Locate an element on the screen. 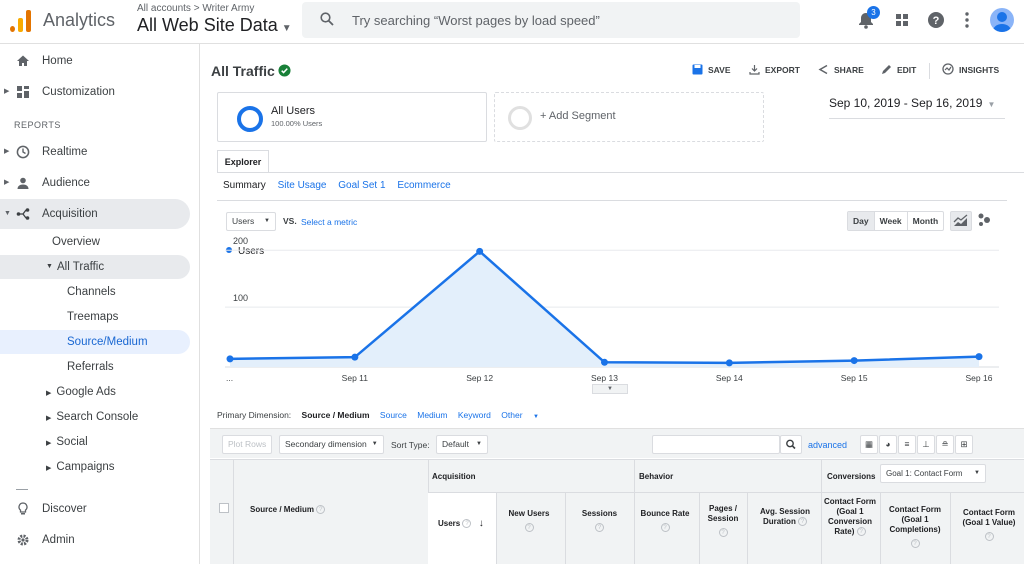 This screenshot has width=1024, height=565. header-goal-completions: Contact Form (Goal 1 Completions)? is located at coordinates (915, 526).